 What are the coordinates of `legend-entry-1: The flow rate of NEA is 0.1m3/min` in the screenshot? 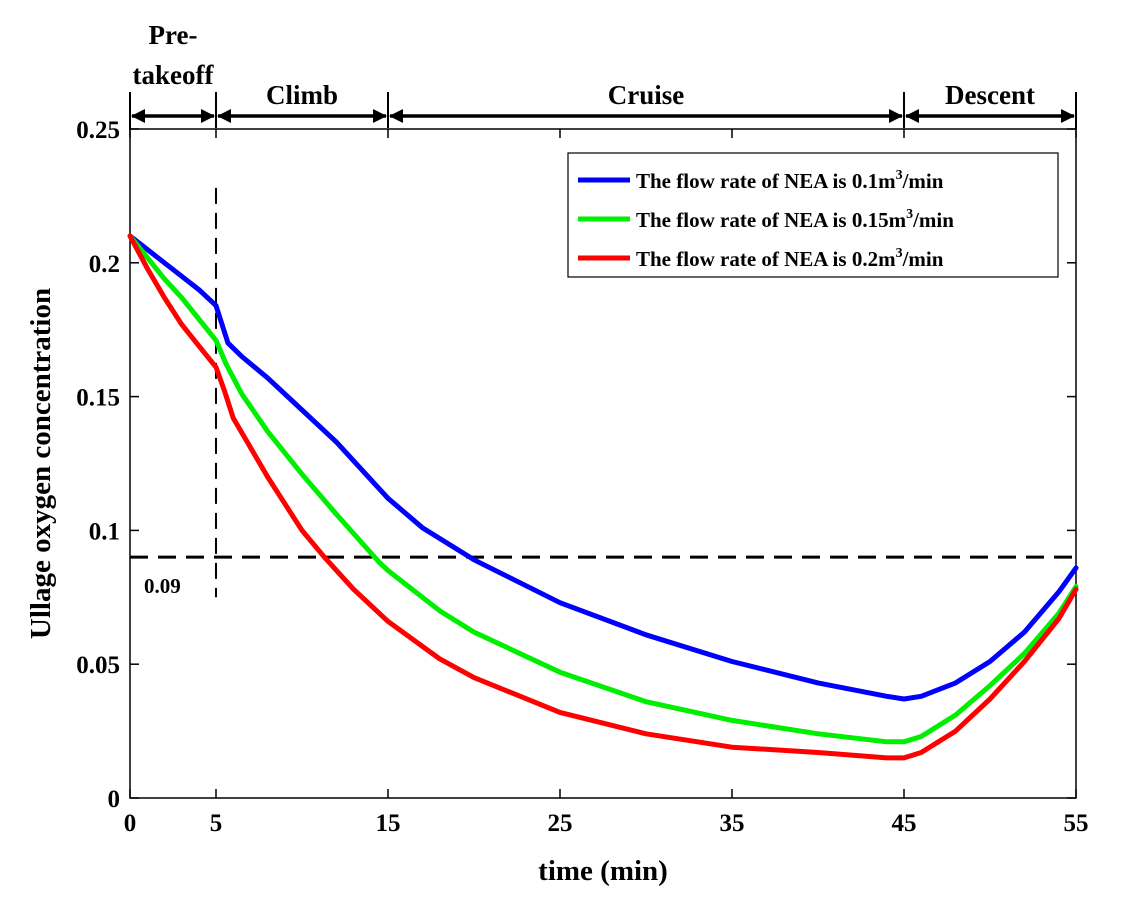 It's located at (790, 180).